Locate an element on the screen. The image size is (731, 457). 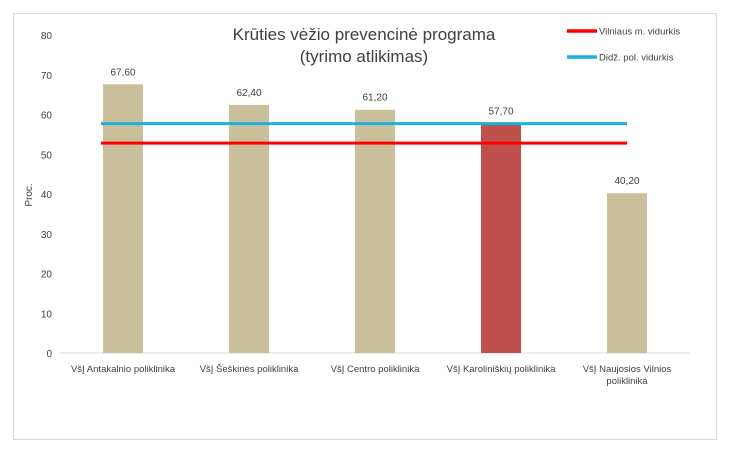
legend: Vilniaus m. vidurkis Didž. pol. vidurkis is located at coordinates (623, 45).